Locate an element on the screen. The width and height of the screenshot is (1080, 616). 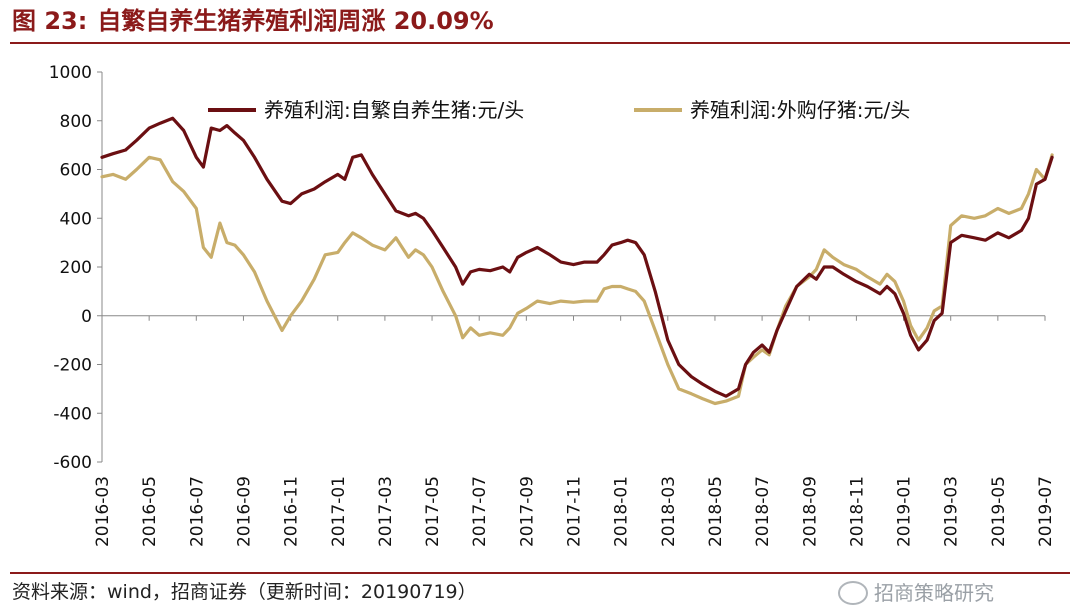
x-tick-label: 2018-11 is located at coordinates (857, 511).